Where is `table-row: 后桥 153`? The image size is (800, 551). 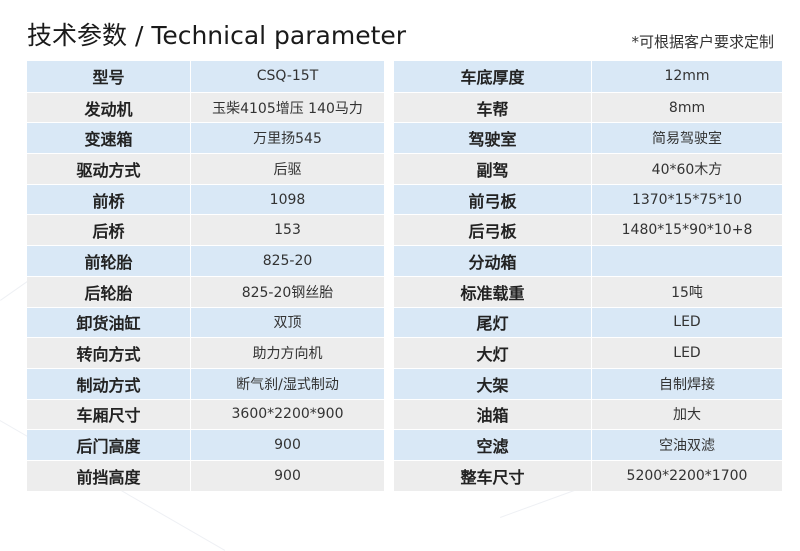 table-row: 后桥 153 is located at coordinates (205, 230).